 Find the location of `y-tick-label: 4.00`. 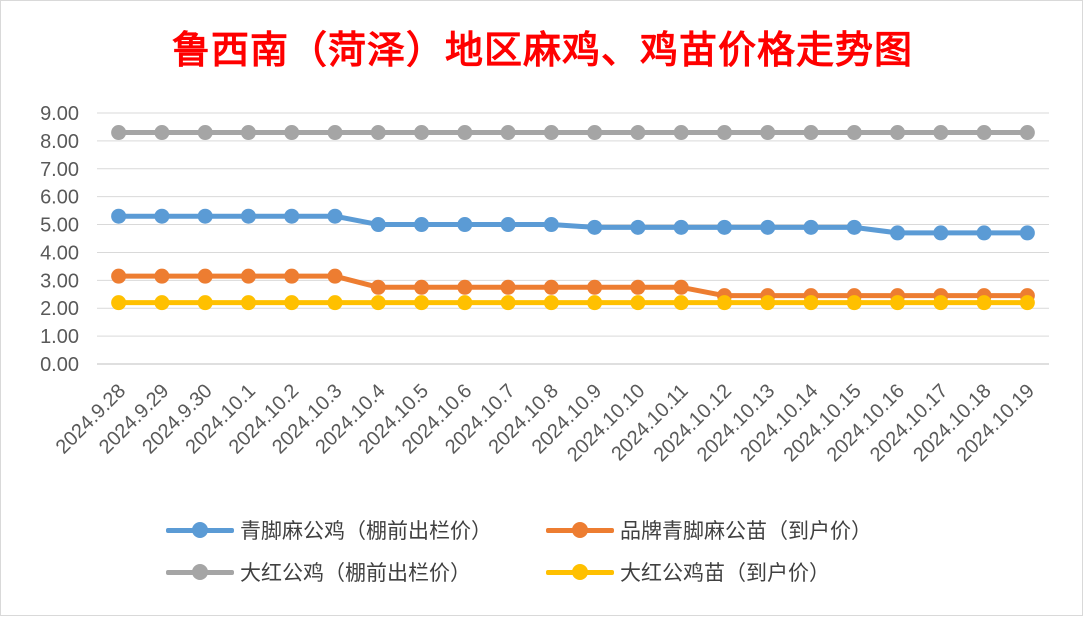

y-tick-label: 4.00 is located at coordinates (59, 253).